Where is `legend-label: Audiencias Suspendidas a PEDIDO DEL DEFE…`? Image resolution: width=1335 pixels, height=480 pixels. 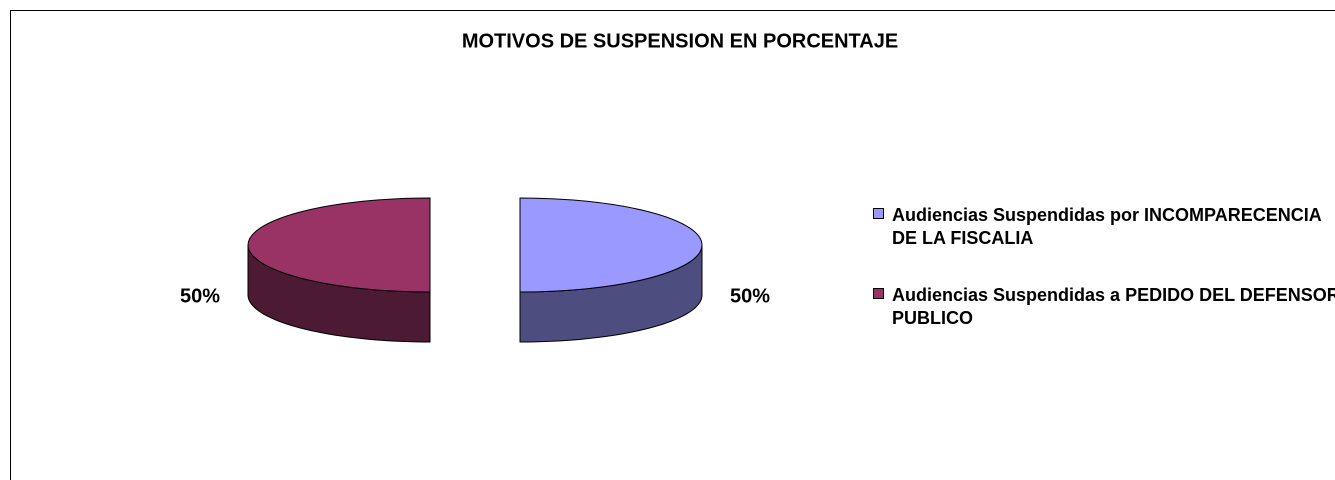
legend-label: Audiencias Suspendidas a PEDIDO DEL DEFE… is located at coordinates (1113, 306).